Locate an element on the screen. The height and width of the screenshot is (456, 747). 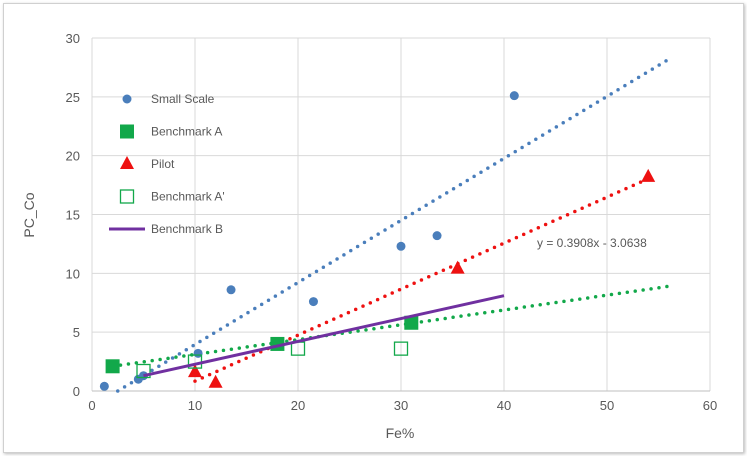
y-tick-label: 30 is located at coordinates (73, 38).